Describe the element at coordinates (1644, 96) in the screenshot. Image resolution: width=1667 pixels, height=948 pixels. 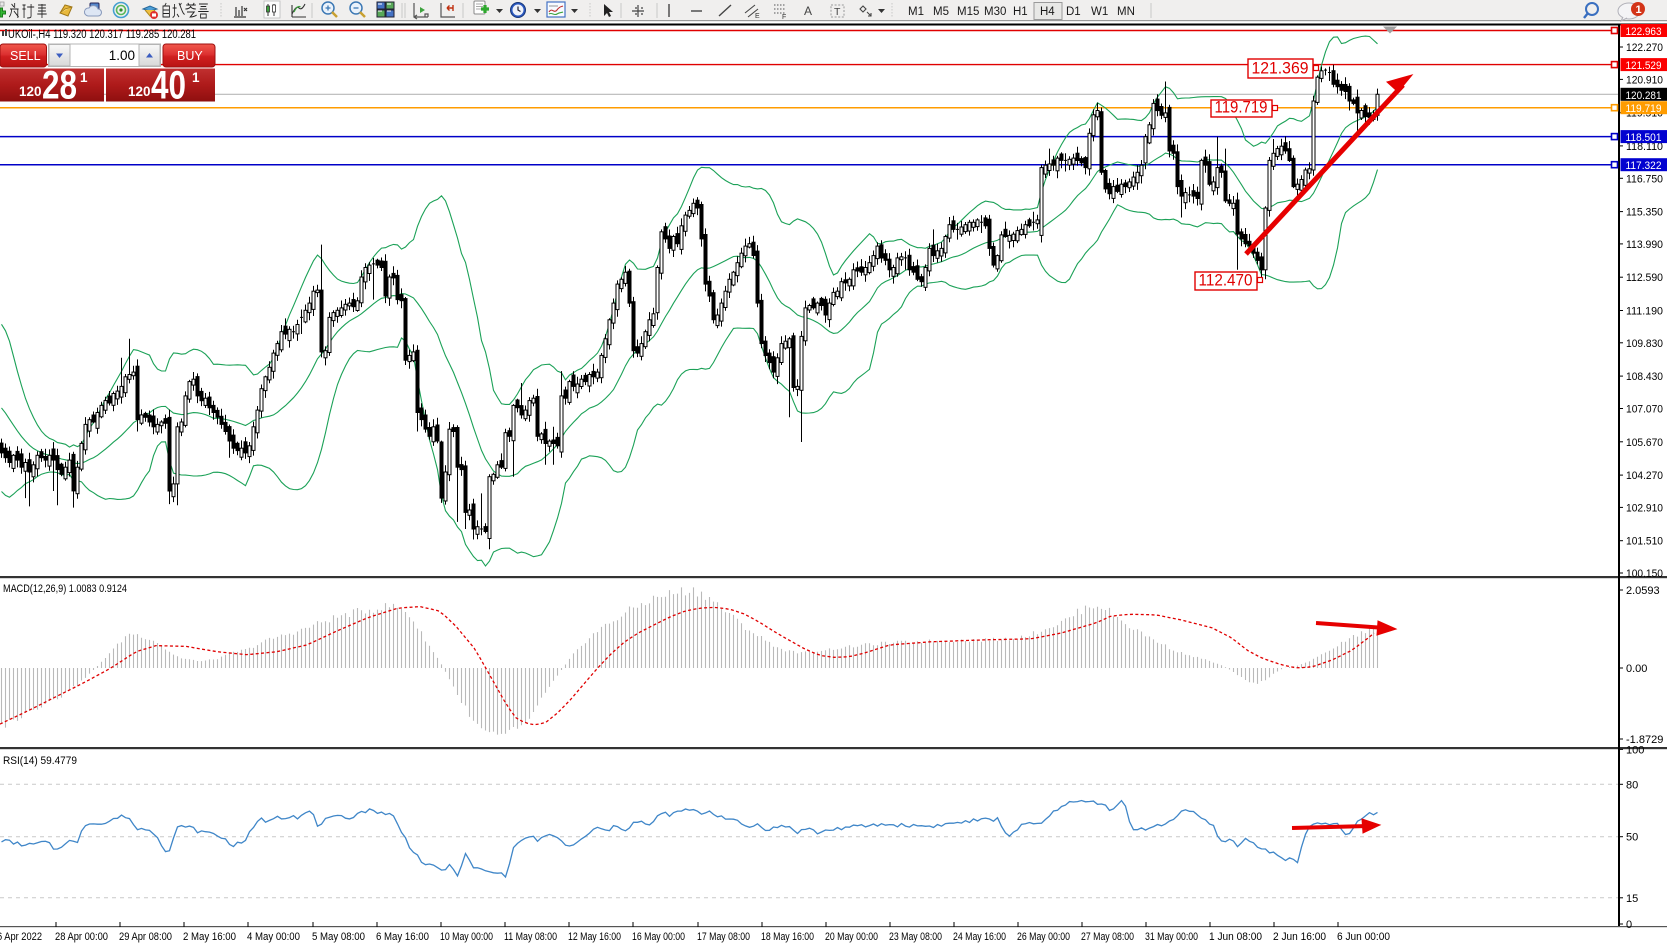
I see `svg-text: 120.281` at that location.